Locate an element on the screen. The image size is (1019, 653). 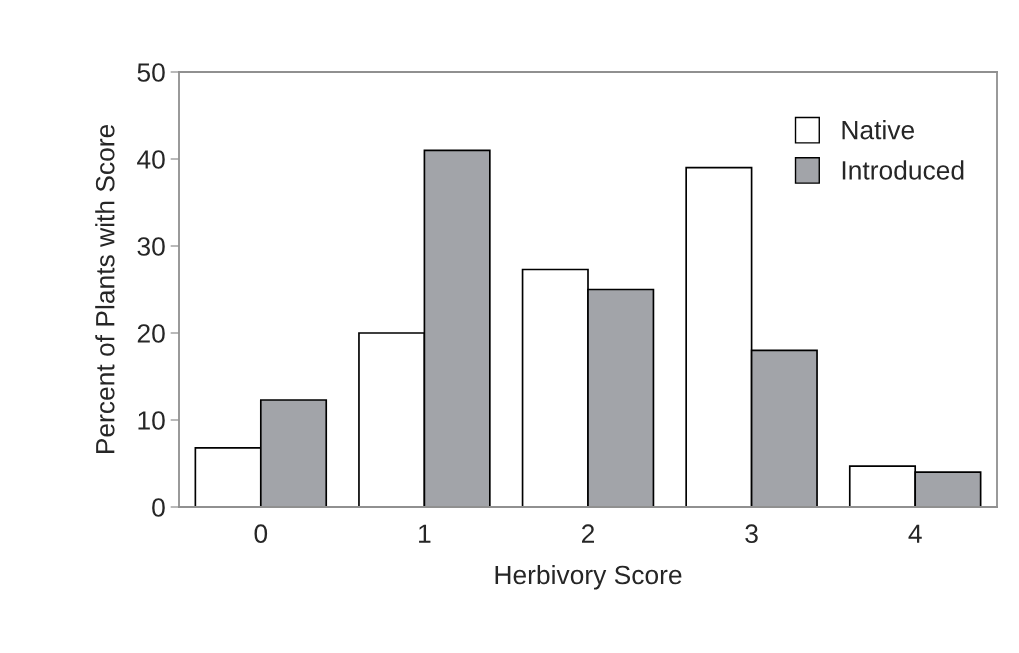
y-tick-label: 30 is located at coordinates (151, 246).